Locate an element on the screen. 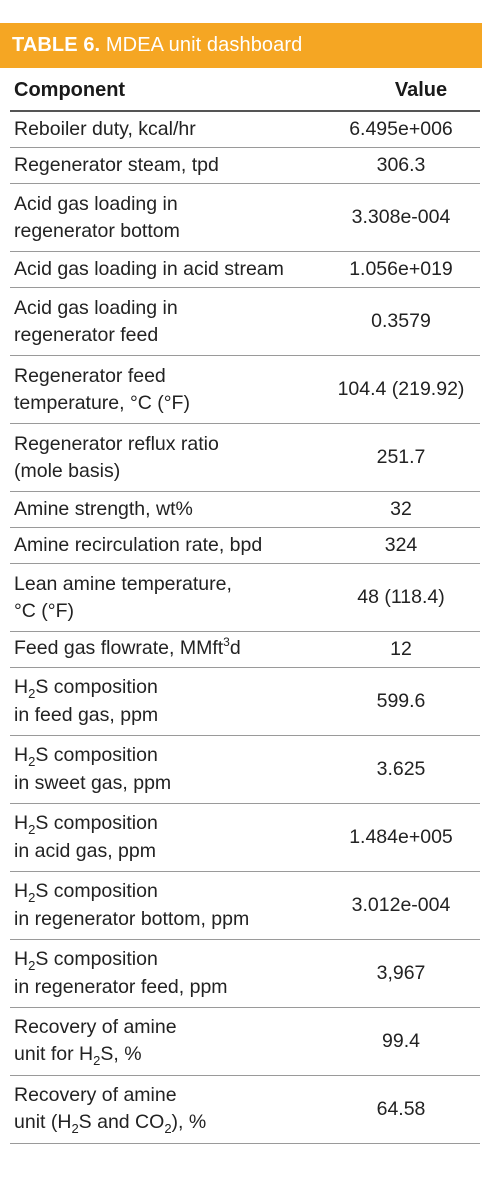 This screenshot has height=1190, width=500. row-value: 3.308e-004 is located at coordinates (403, 217).